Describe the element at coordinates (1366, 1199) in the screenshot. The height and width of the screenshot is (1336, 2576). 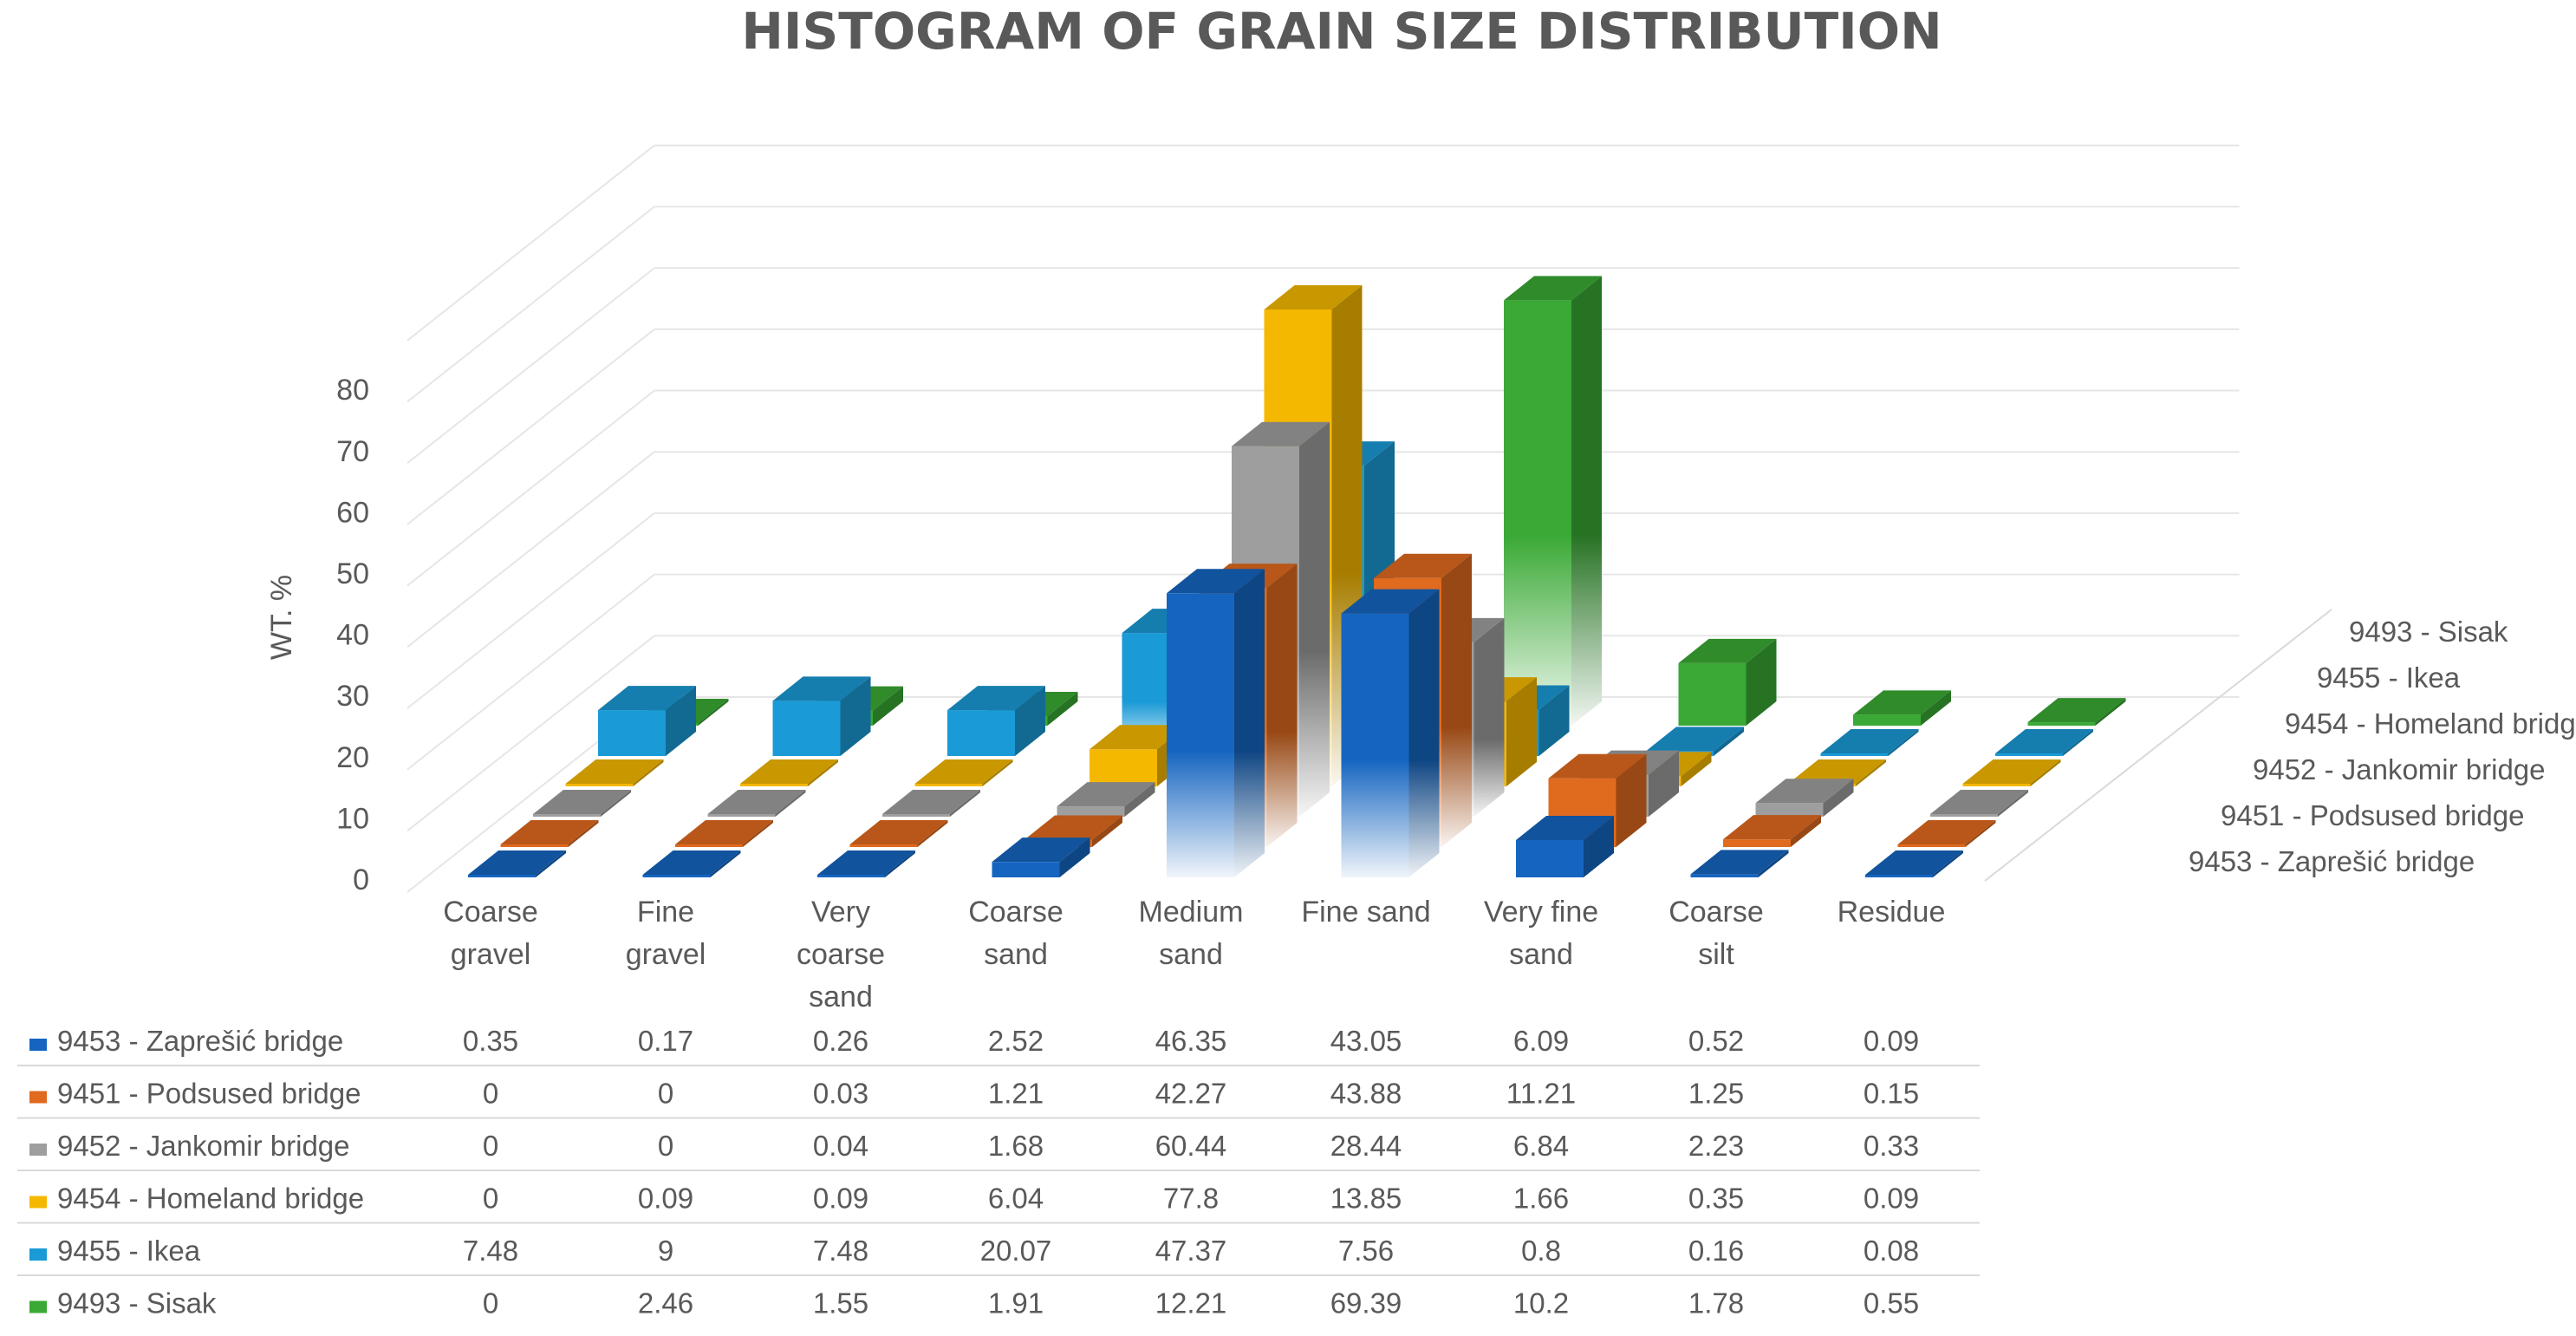
I see `table-cell: 13.85` at that location.